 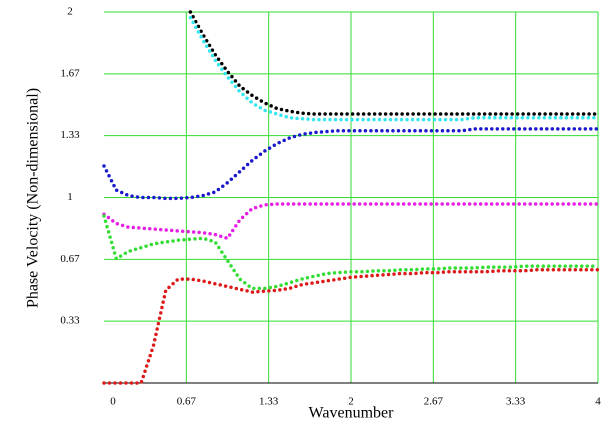 What do you see at coordinates (33, 198) in the screenshot?
I see `y-axis-title: Phase Velocity (Non-dimensional)` at bounding box center [33, 198].